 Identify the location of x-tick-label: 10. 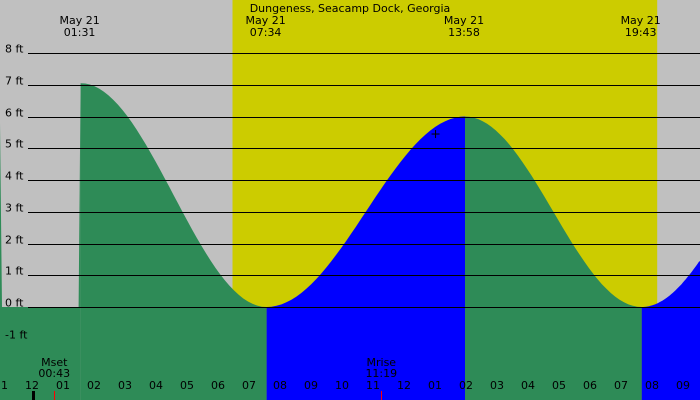
(342, 385).